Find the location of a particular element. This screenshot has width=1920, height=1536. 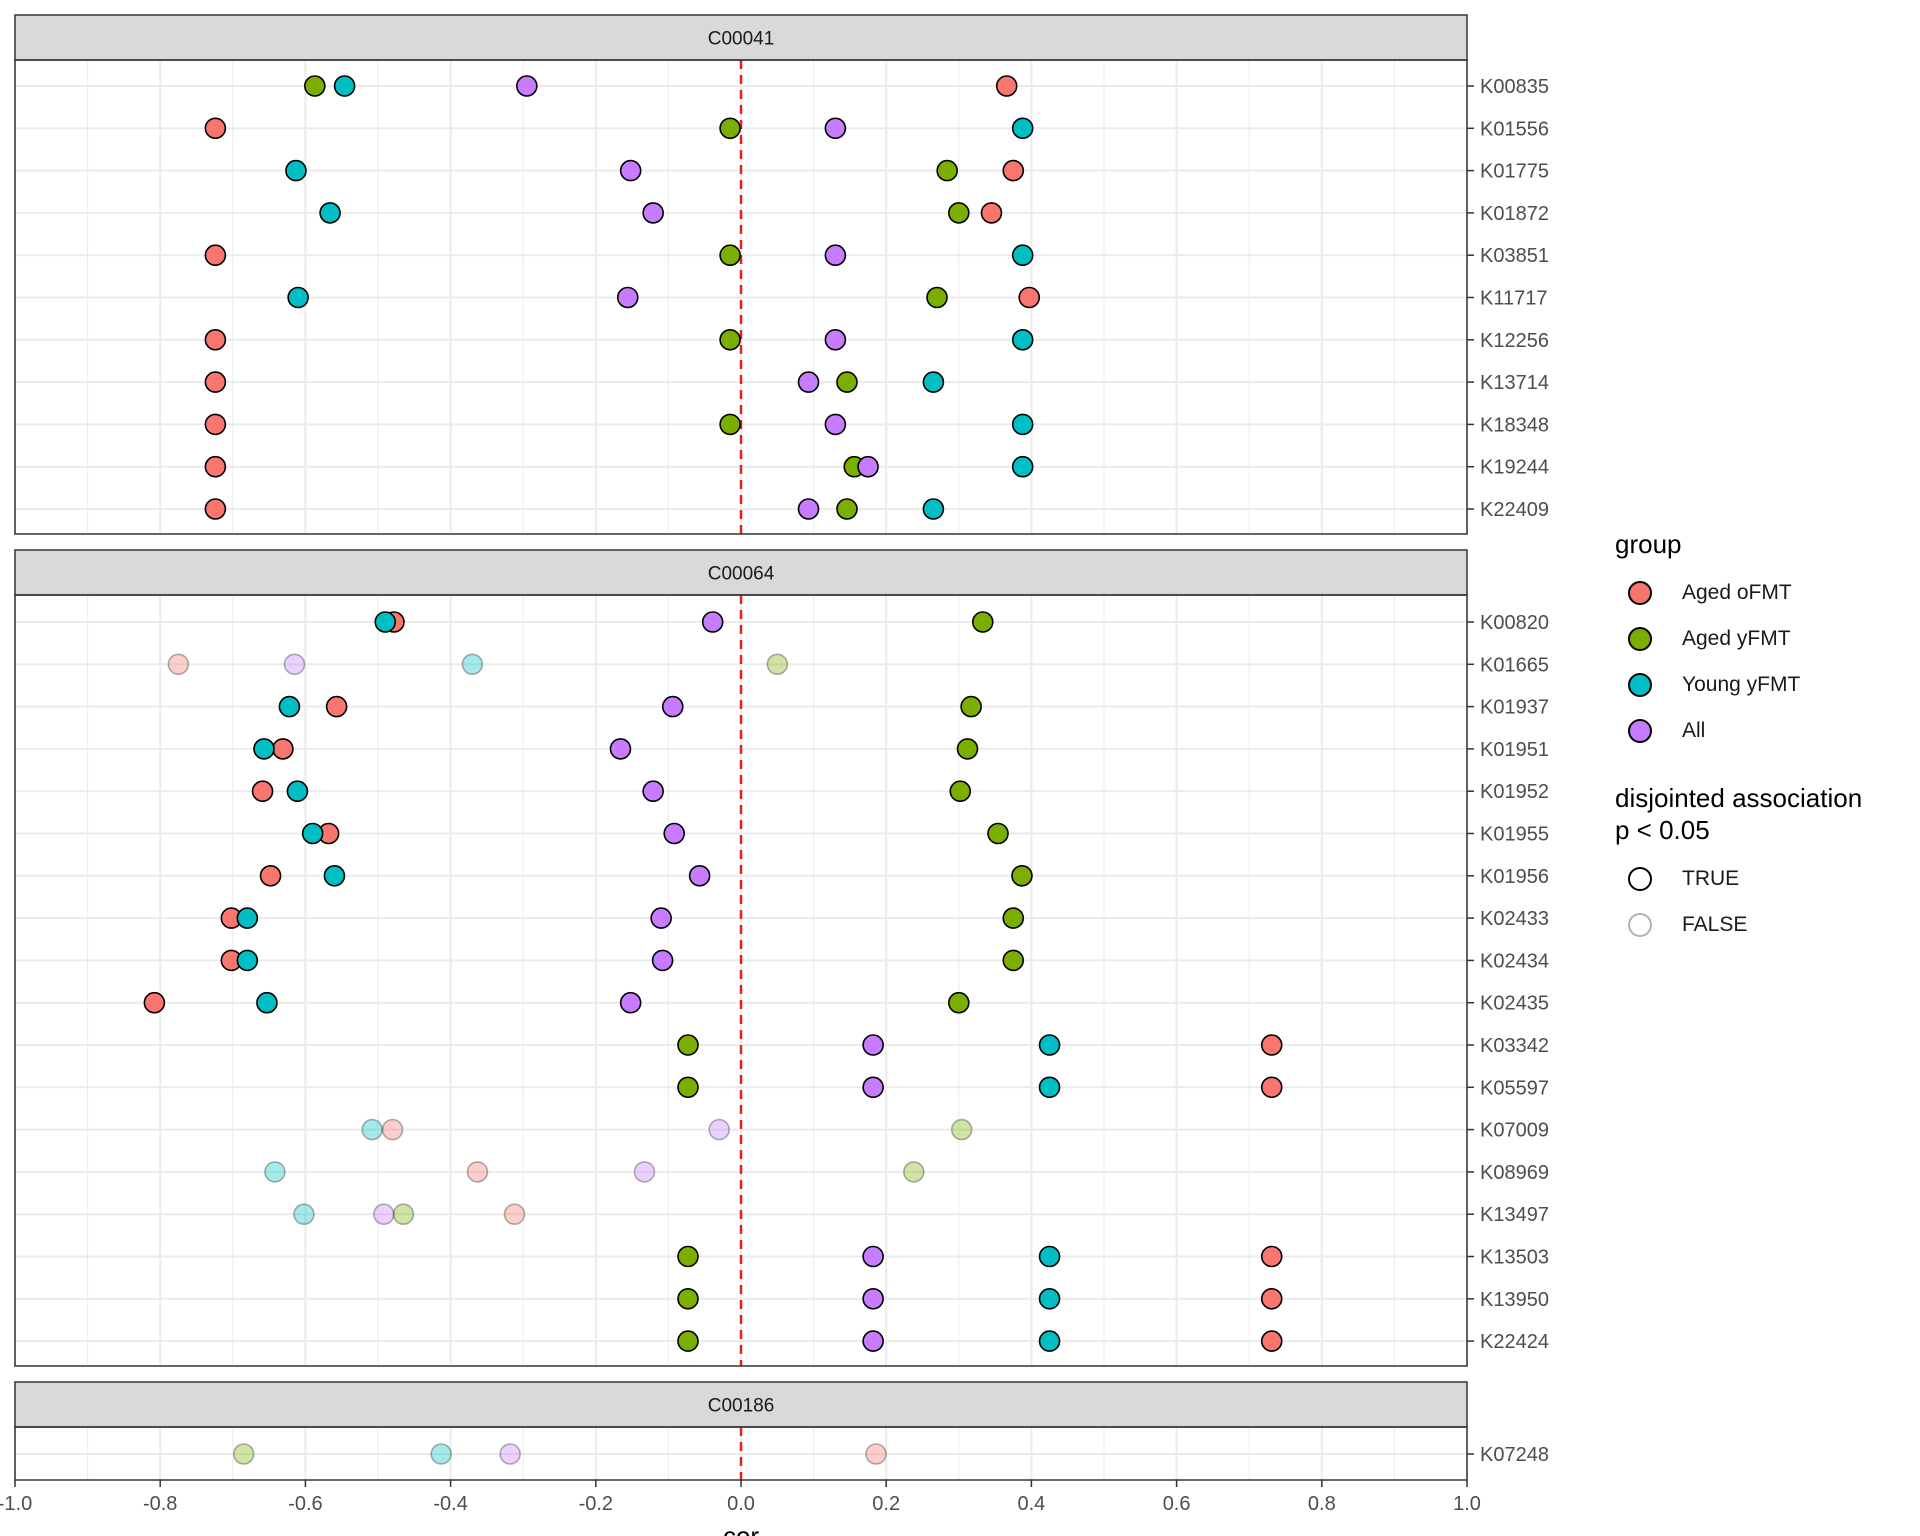

data-point-k01955-young-yfmt is located at coordinates (312, 833).